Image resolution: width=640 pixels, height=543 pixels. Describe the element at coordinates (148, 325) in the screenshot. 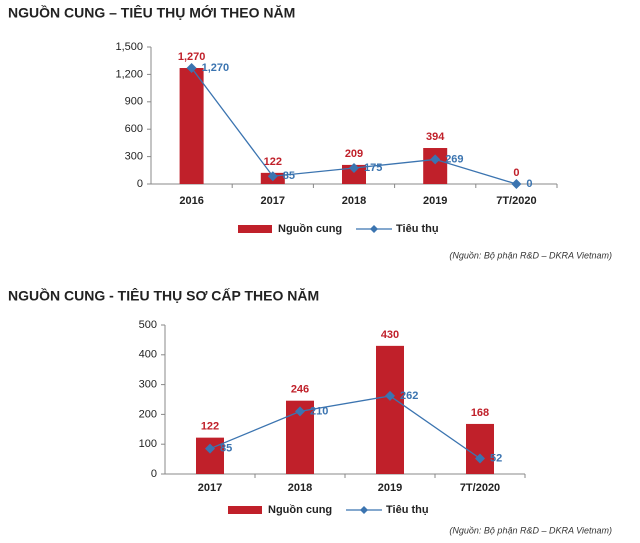

I see `y-tick-label: 500` at that location.